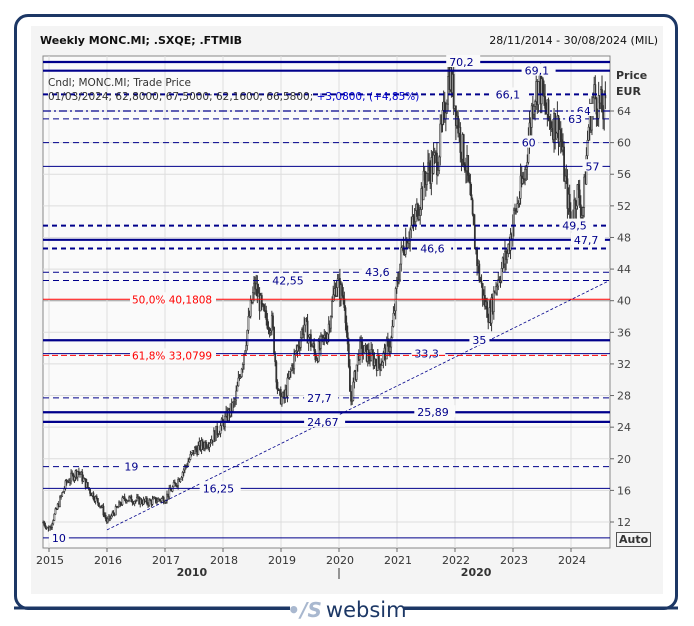  I want to click on logo-text: websim, so click(366, 610).